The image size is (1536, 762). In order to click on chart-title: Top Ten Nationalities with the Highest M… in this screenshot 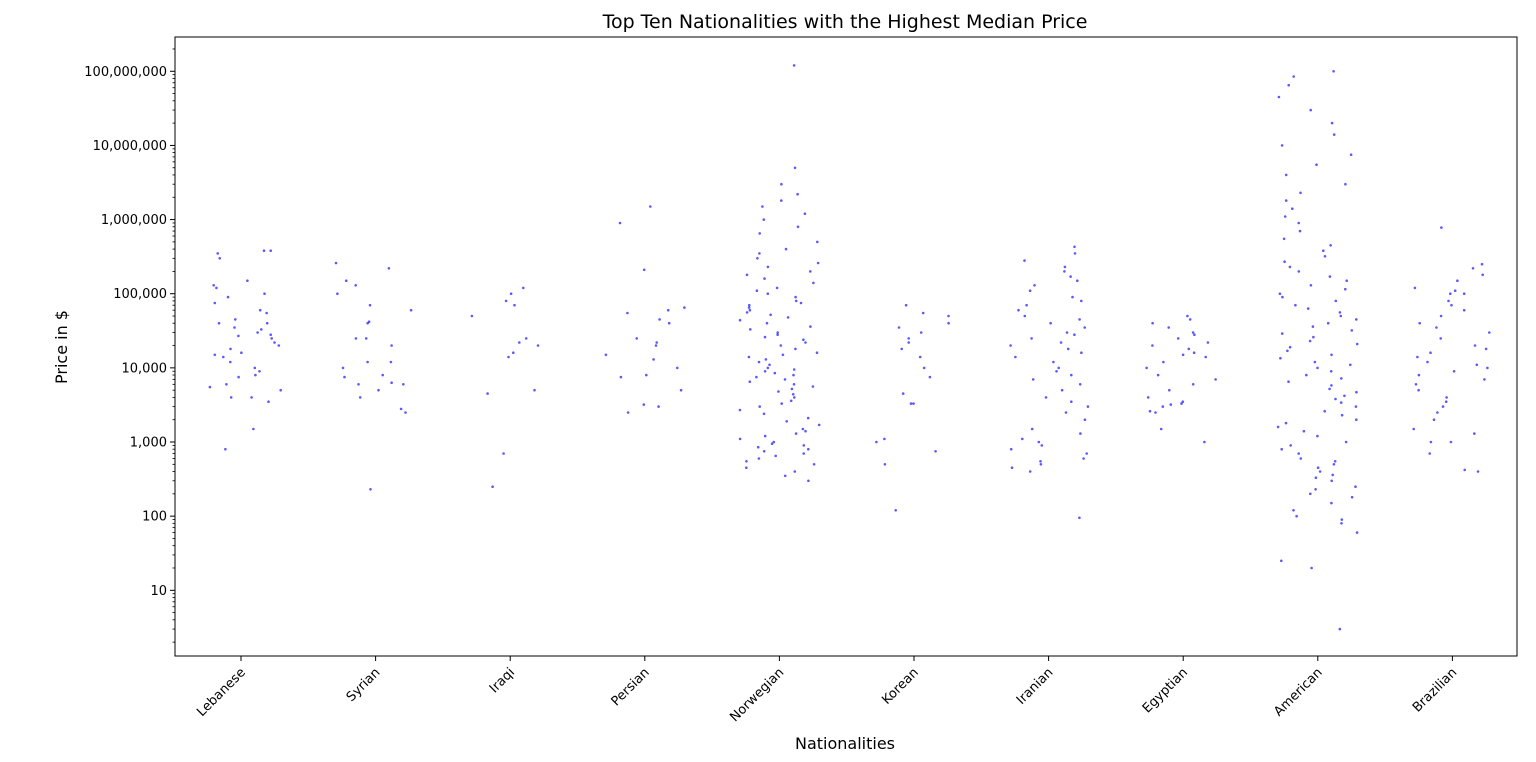, I will do `click(845, 22)`.